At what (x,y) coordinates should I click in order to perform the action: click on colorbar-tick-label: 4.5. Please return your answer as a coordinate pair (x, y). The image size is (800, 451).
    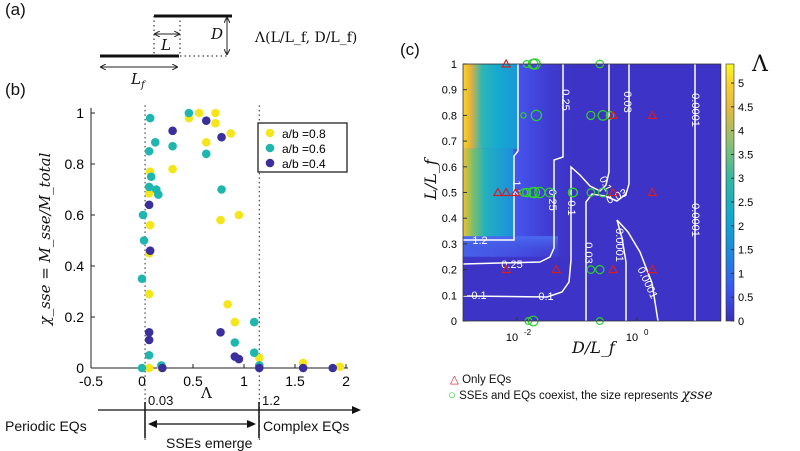
    Looking at the image, I should click on (745, 108).